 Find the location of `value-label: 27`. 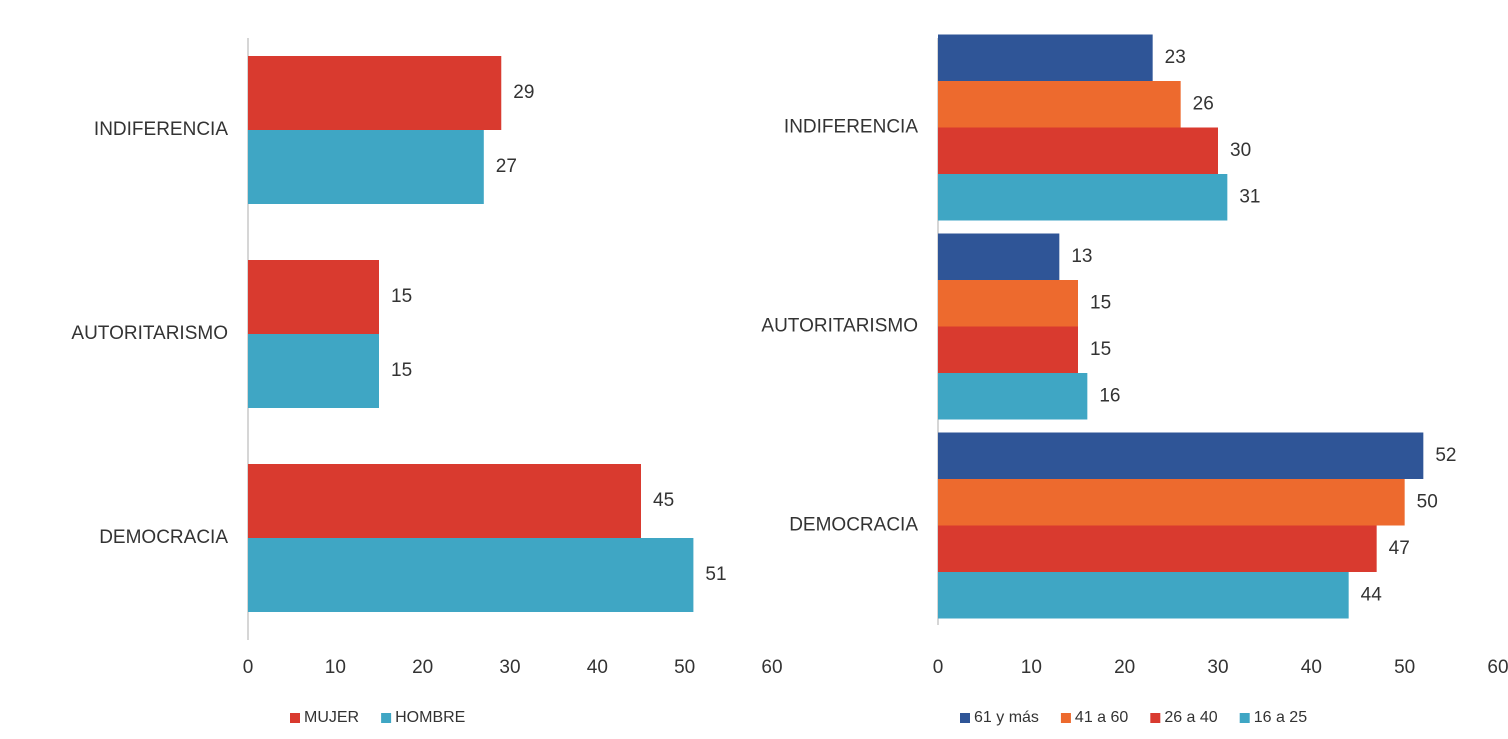

value-label: 27 is located at coordinates (506, 166).